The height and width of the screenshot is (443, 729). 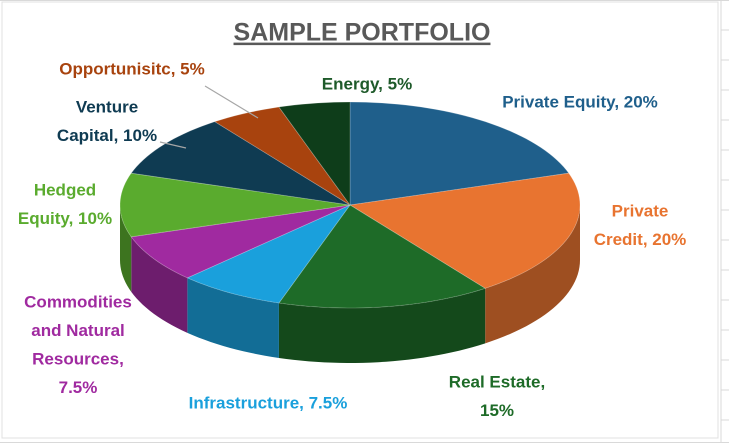 I want to click on data-label: Infrastructure, 7.5%, so click(x=268, y=402).